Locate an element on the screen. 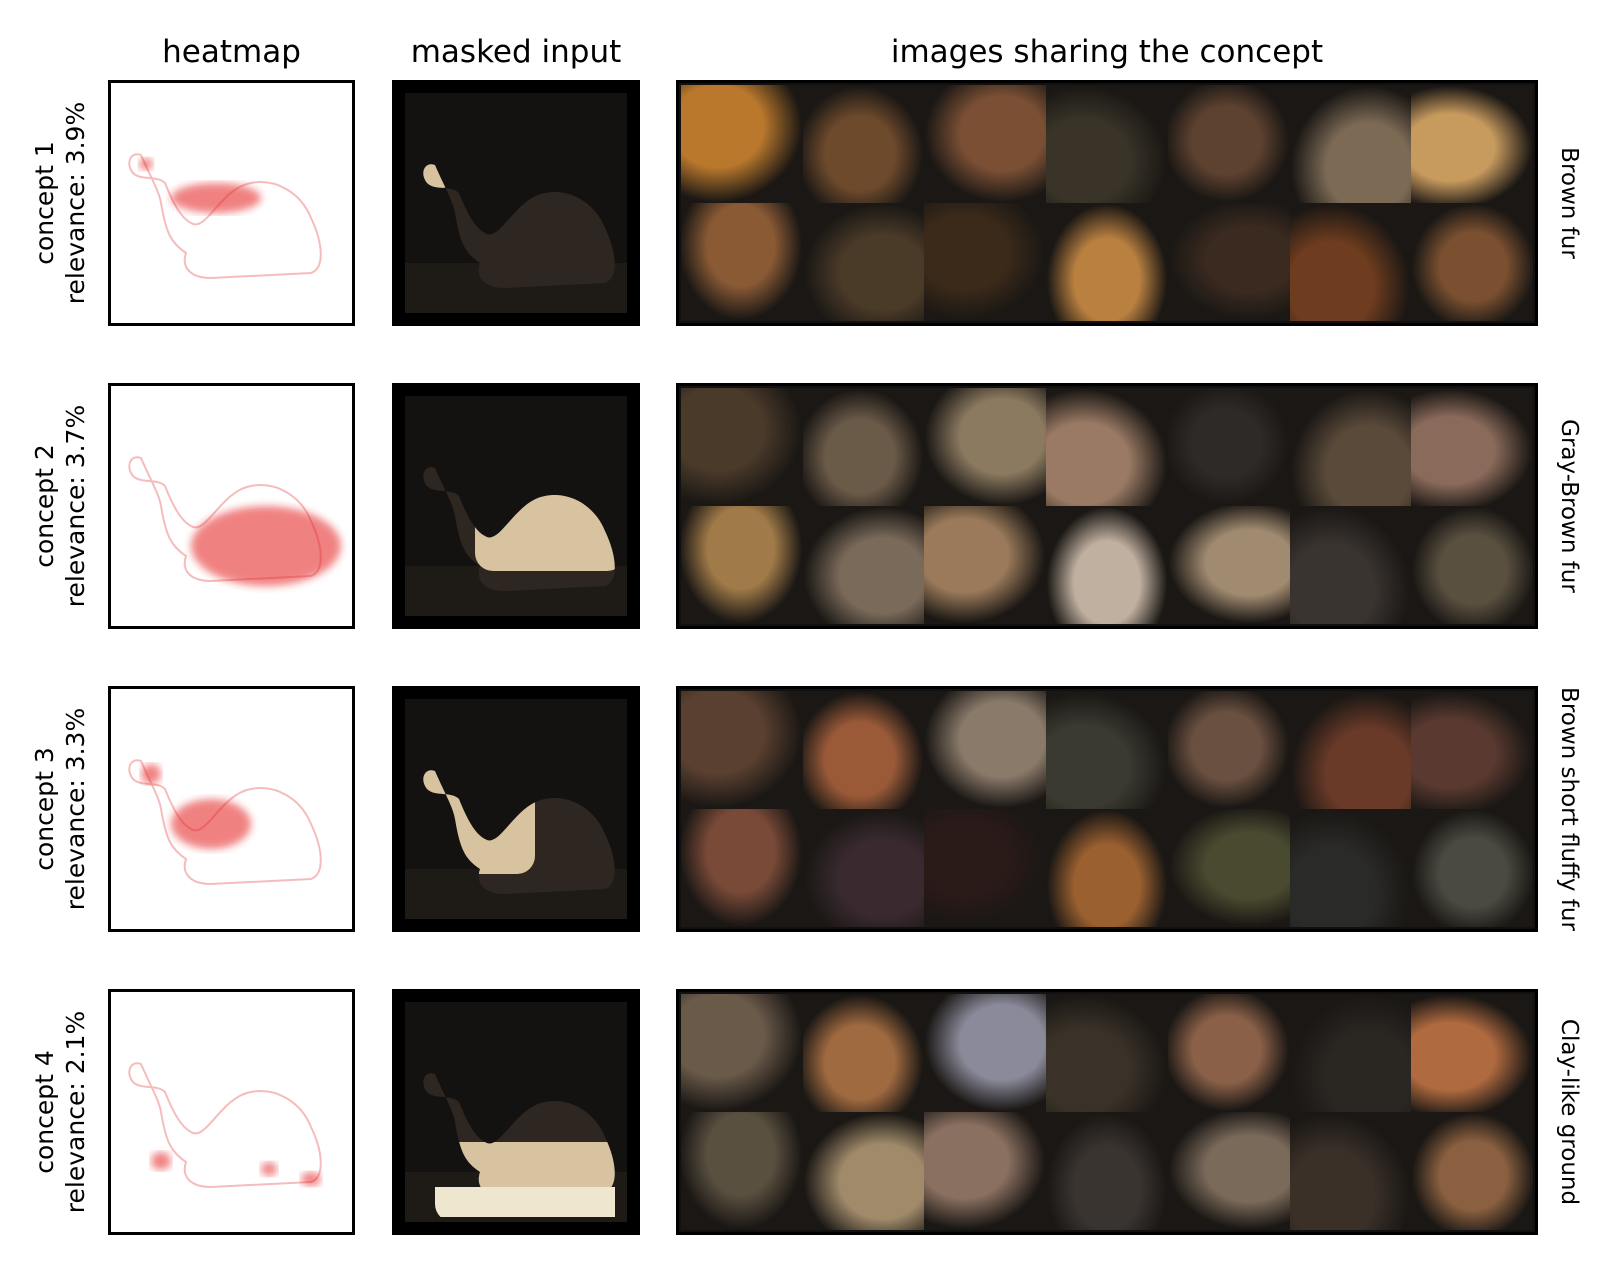 The image size is (1600, 1280). relevance-label: relevance: 3.9% is located at coordinates (75, 203).